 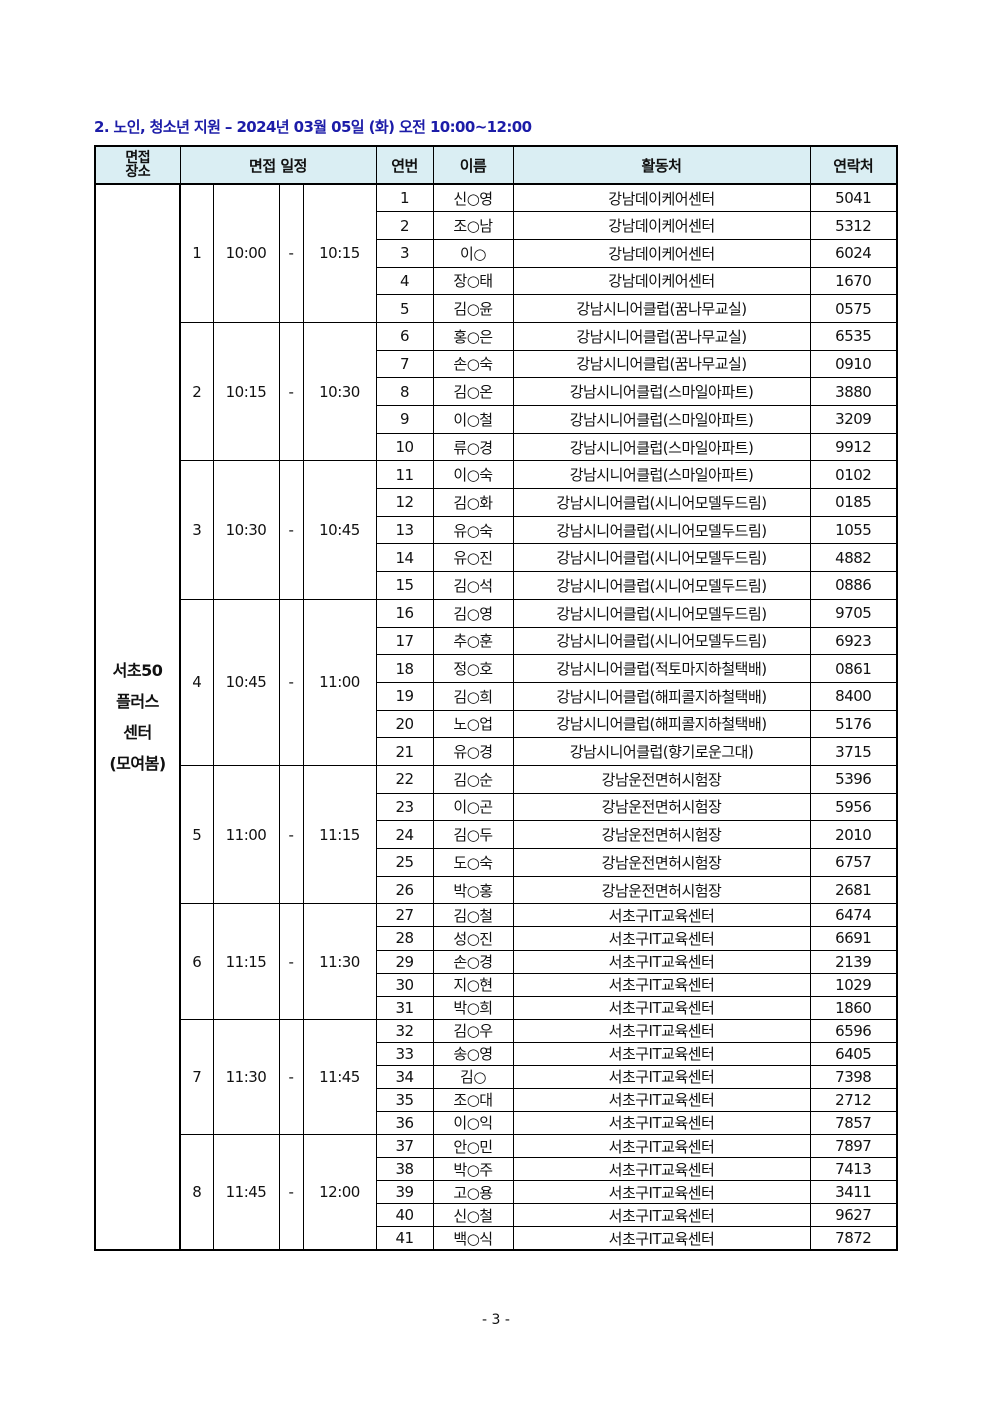 What do you see at coordinates (496, 1320) in the screenshot?
I see `page-number: - 3 -` at bounding box center [496, 1320].